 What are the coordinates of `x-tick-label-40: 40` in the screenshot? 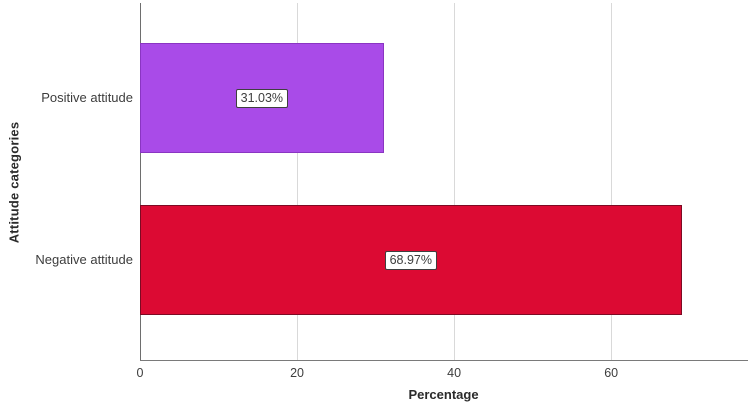 It's located at (454, 373).